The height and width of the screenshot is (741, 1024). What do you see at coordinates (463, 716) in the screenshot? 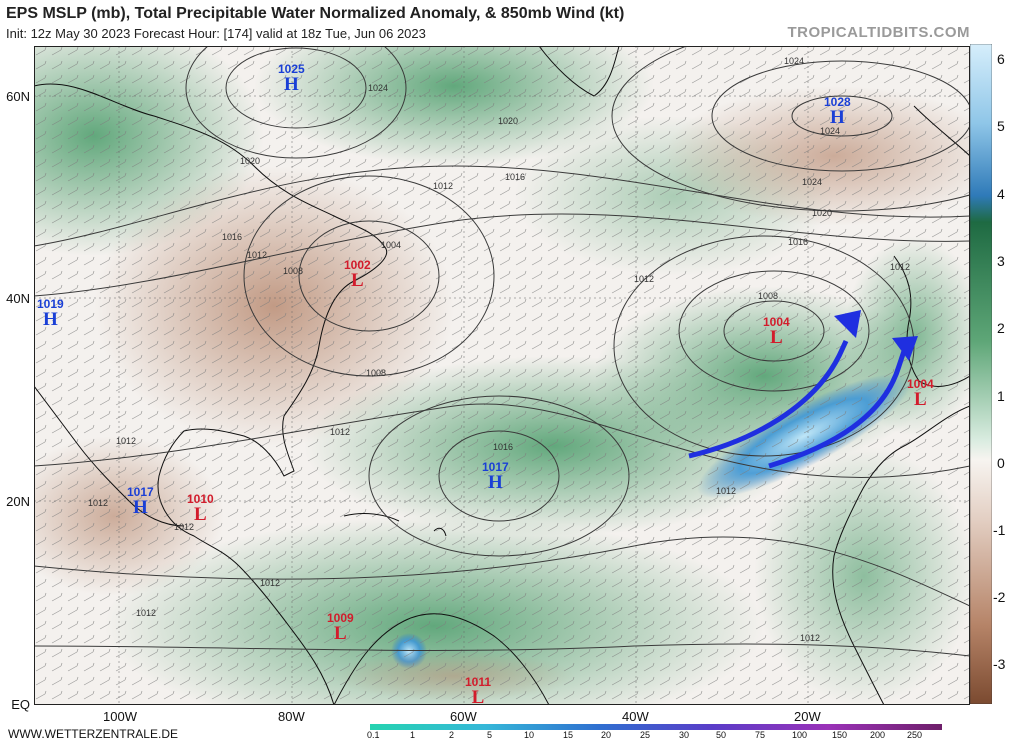
I see `lon-label: 60W` at bounding box center [463, 716].